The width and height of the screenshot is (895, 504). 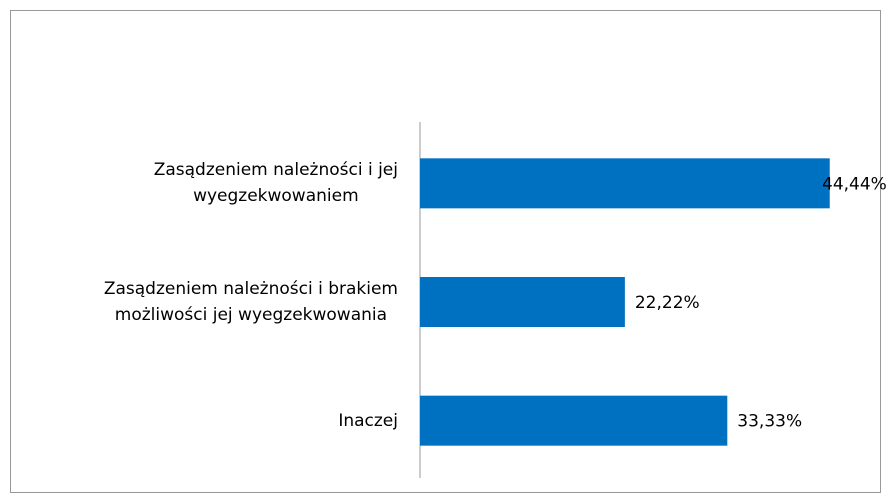 What do you see at coordinates (769, 422) in the screenshot?
I see `data-label: 33,33%` at bounding box center [769, 422].